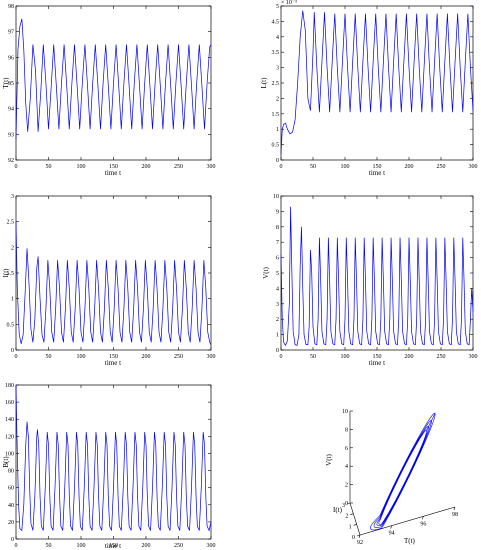  What do you see at coordinates (11, 325) in the screenshot?
I see `y-tick-label: 0.5` at bounding box center [11, 325].